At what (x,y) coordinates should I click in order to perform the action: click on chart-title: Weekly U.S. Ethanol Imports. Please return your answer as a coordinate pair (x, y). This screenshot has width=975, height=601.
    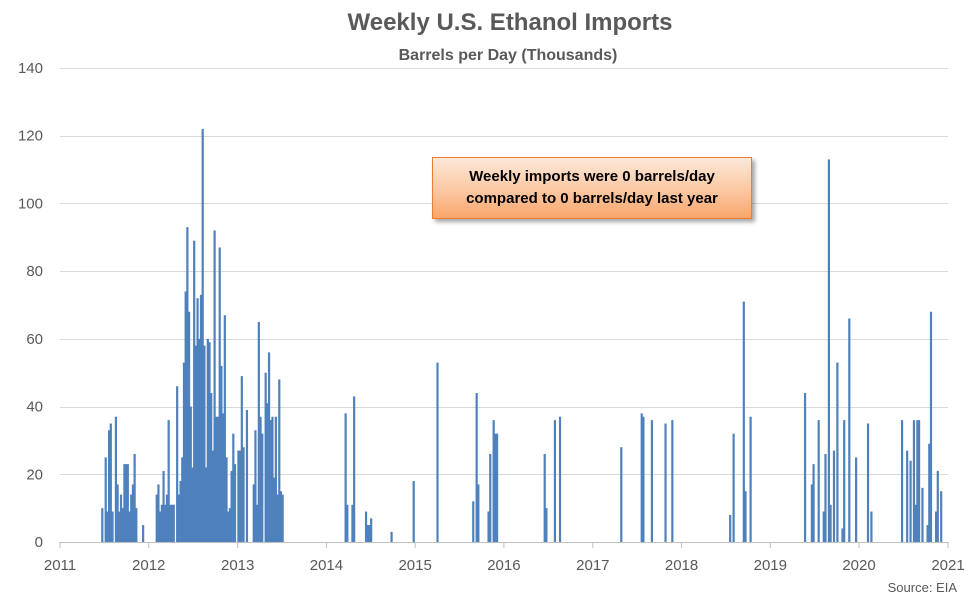
    Looking at the image, I should click on (510, 22).